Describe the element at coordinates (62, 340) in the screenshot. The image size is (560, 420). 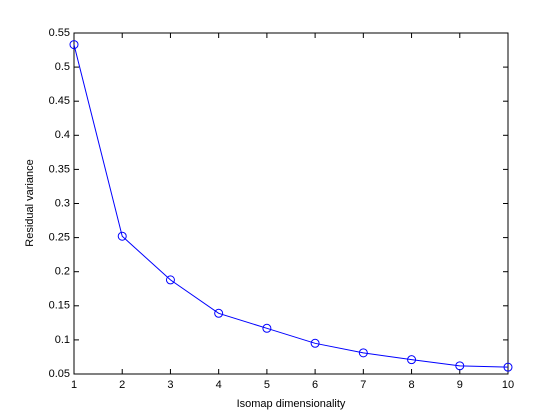
I see `y-tick-label: 0.1` at that location.